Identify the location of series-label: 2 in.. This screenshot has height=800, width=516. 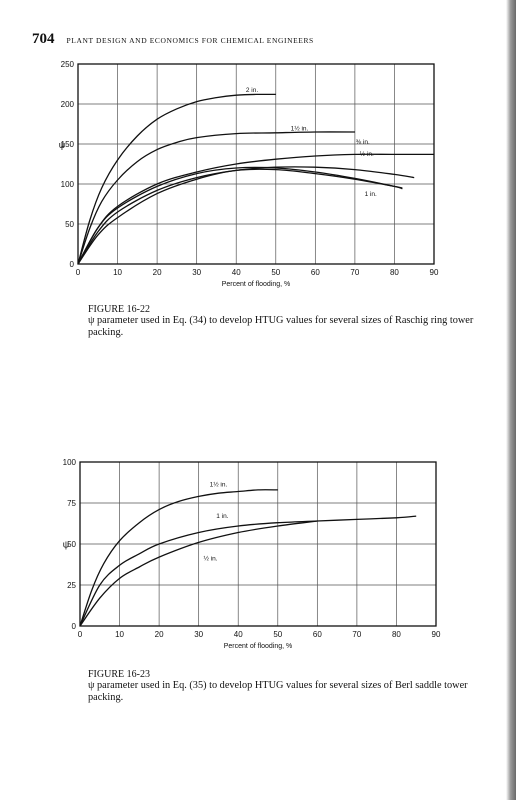
(252, 90).